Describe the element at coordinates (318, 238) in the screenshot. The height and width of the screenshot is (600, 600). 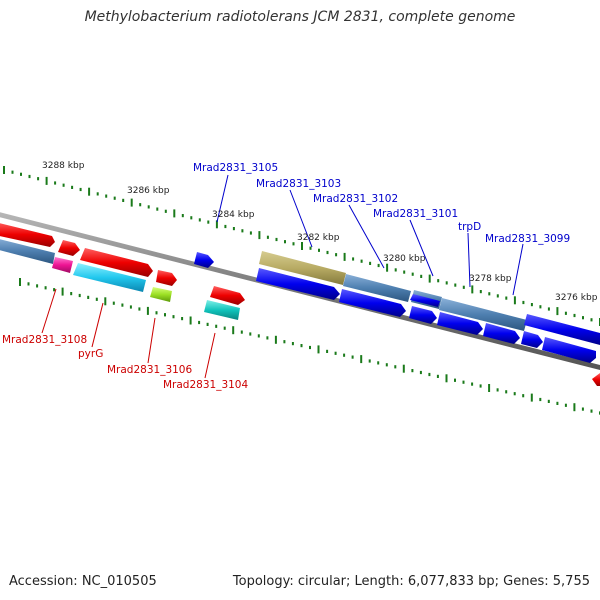
I see `ruler-label: 3282 kbp` at that location.